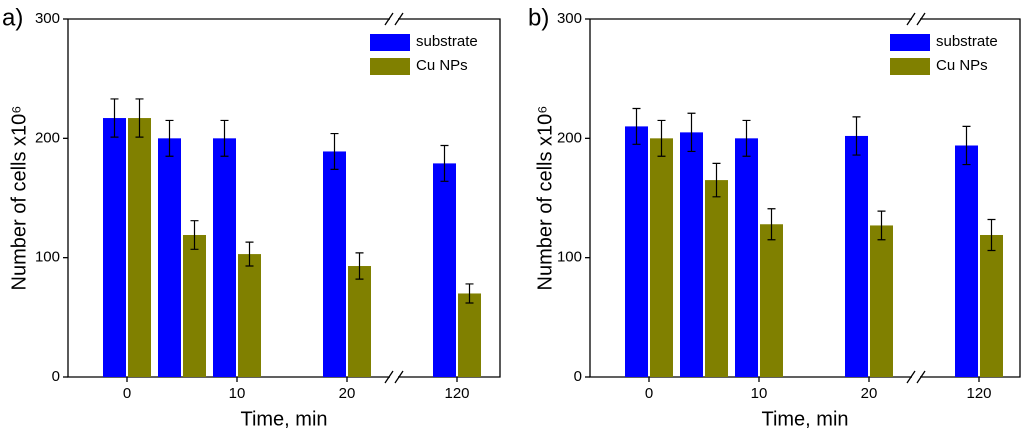 The height and width of the screenshot is (434, 1024). I want to click on panel-label: b), so click(538, 17).